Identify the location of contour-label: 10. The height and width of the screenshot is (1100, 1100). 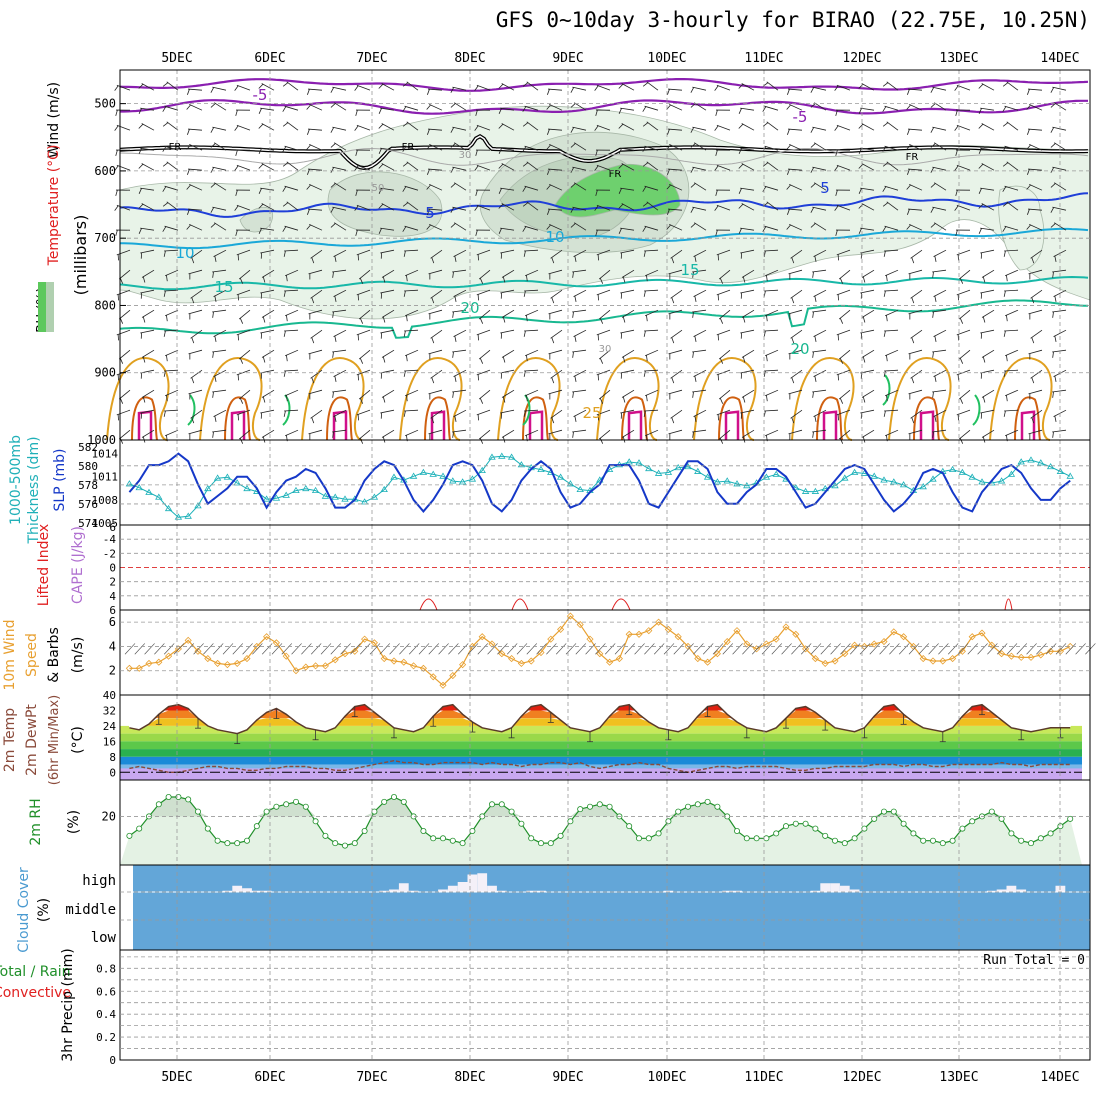
(554, 237).